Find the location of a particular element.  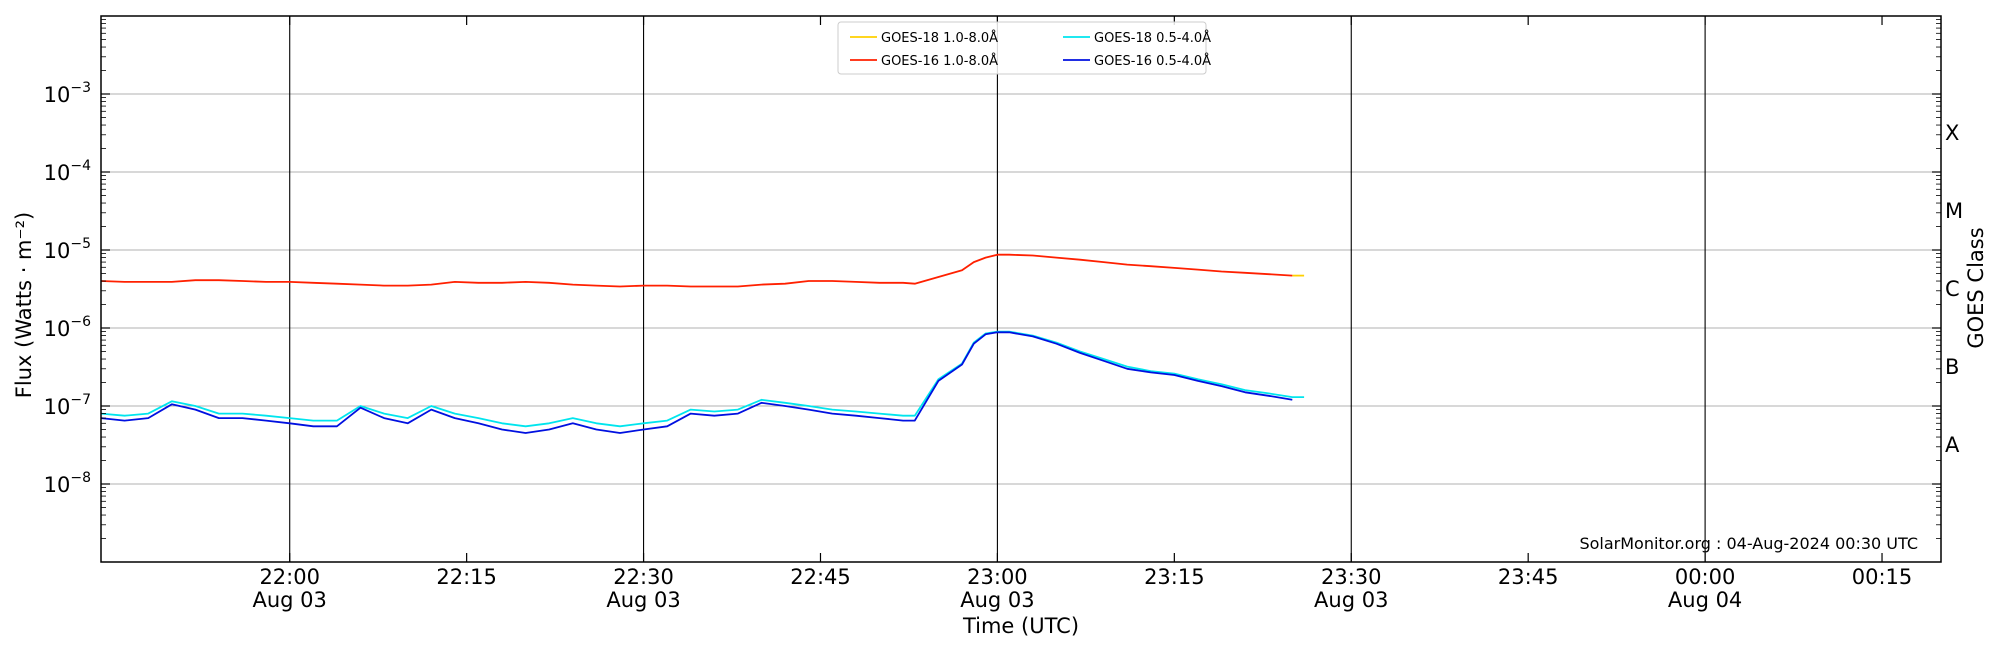

x-tick-label: 23:15 is located at coordinates (1174, 577).